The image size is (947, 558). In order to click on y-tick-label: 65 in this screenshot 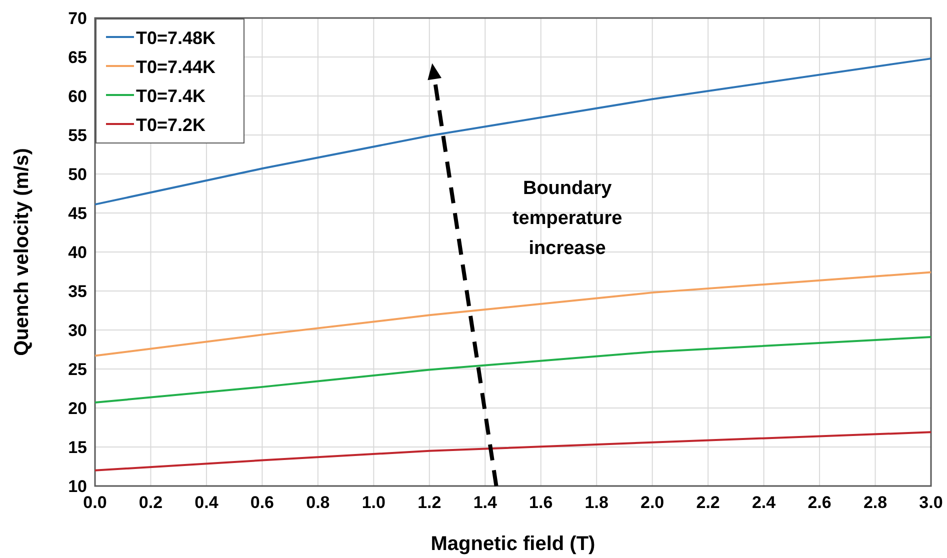, I will do `click(77, 57)`.